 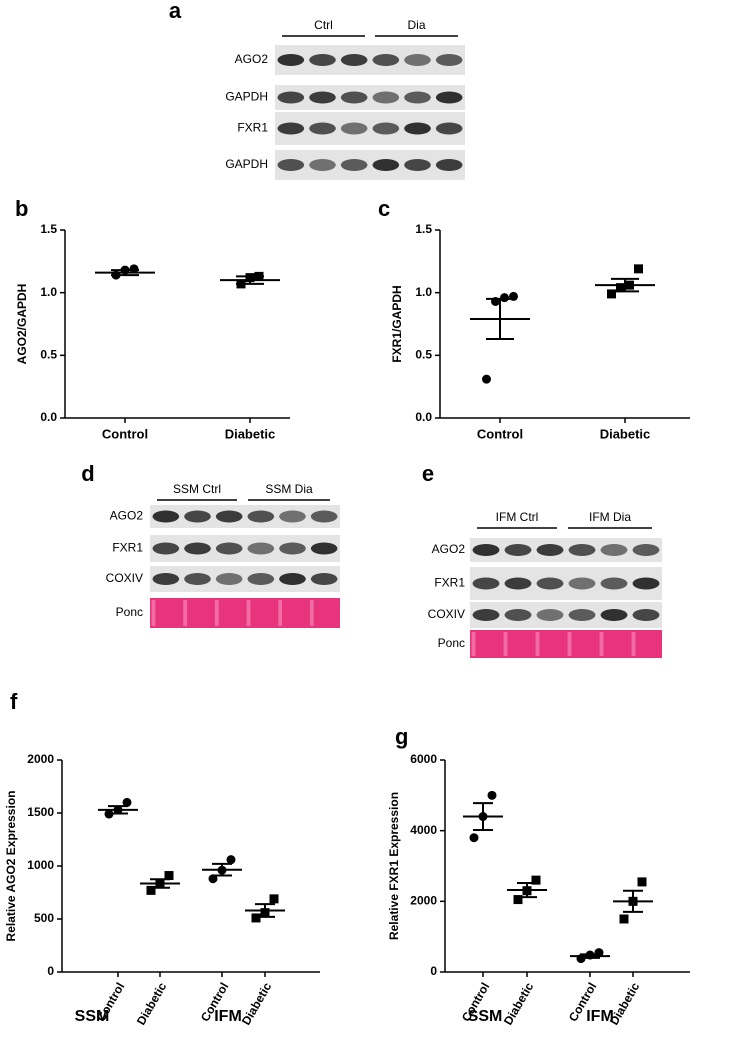 I want to click on y-tick-label: 0.0, so click(x=48, y=417).